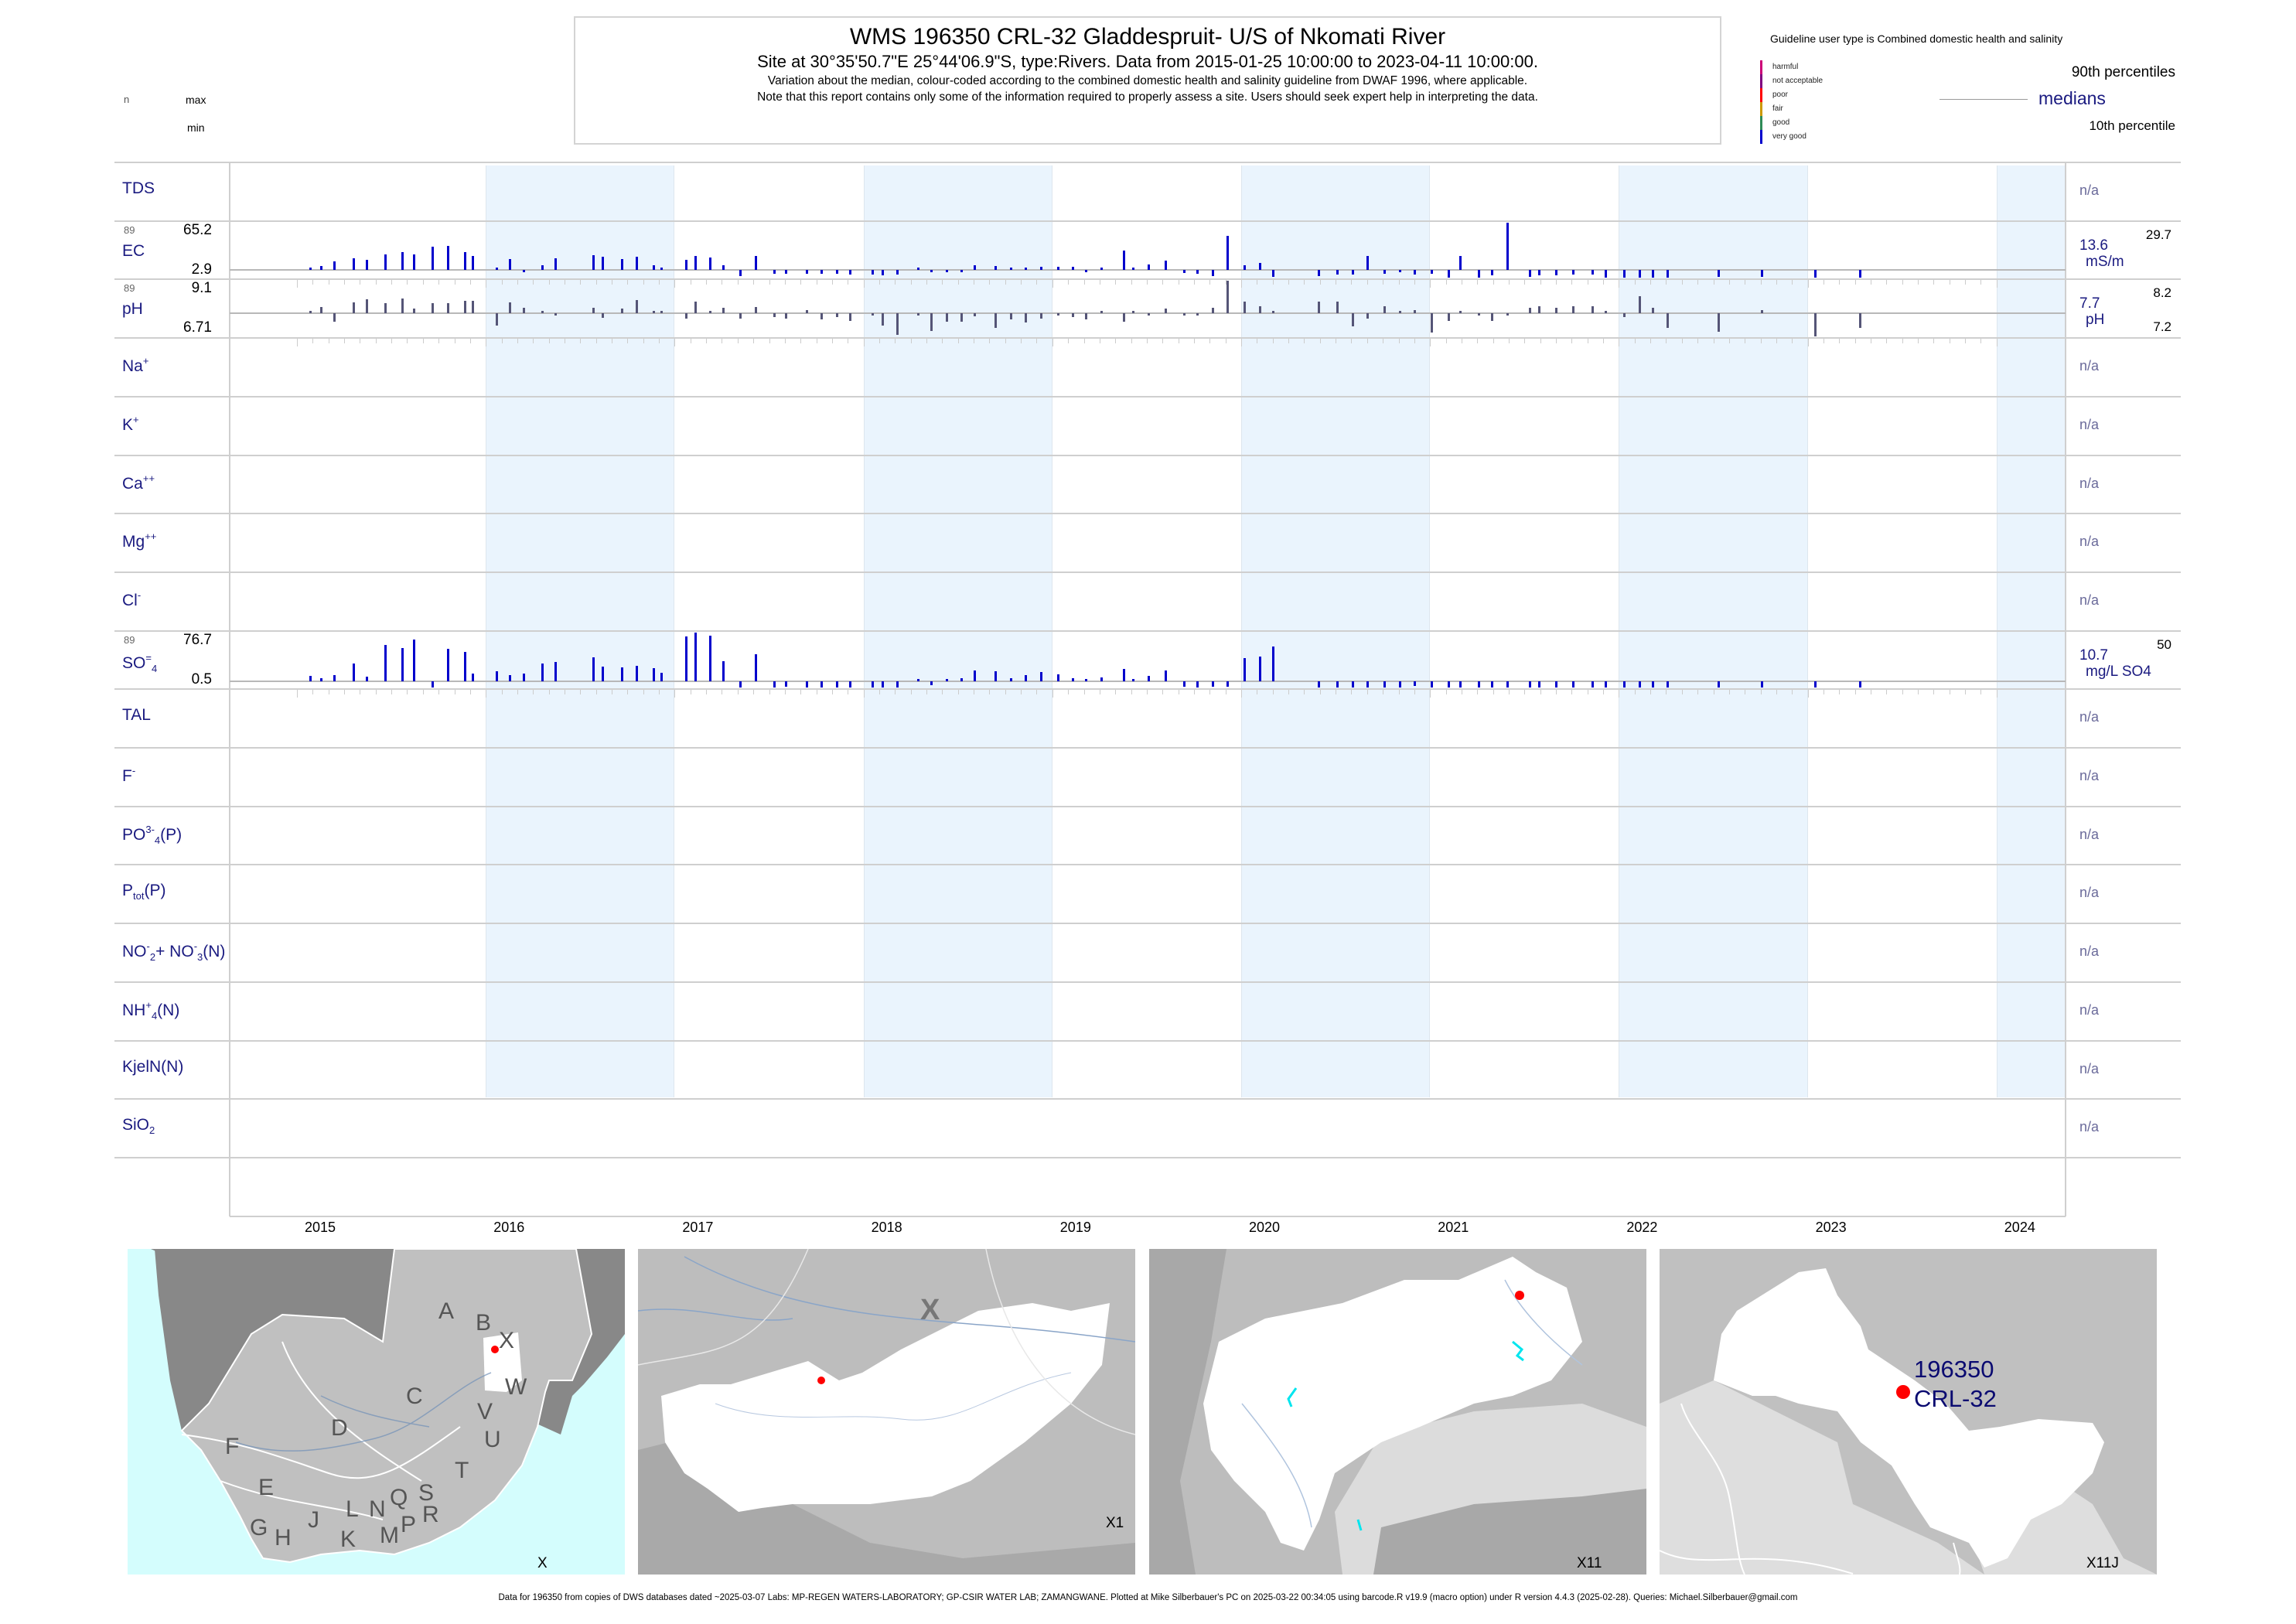 Image resolution: width=2296 pixels, height=1624 pixels. Describe the element at coordinates (201, 269) in the screenshot. I see `row-min-value: 2.9` at that location.